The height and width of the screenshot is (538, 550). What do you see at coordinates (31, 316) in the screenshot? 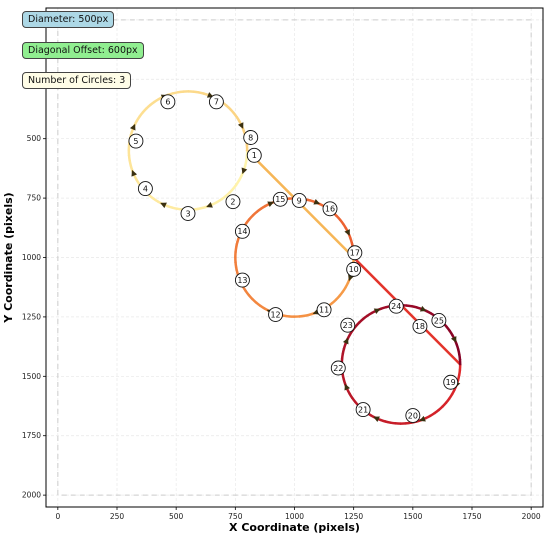
I see `y-tick-label: 1250` at bounding box center [31, 316].